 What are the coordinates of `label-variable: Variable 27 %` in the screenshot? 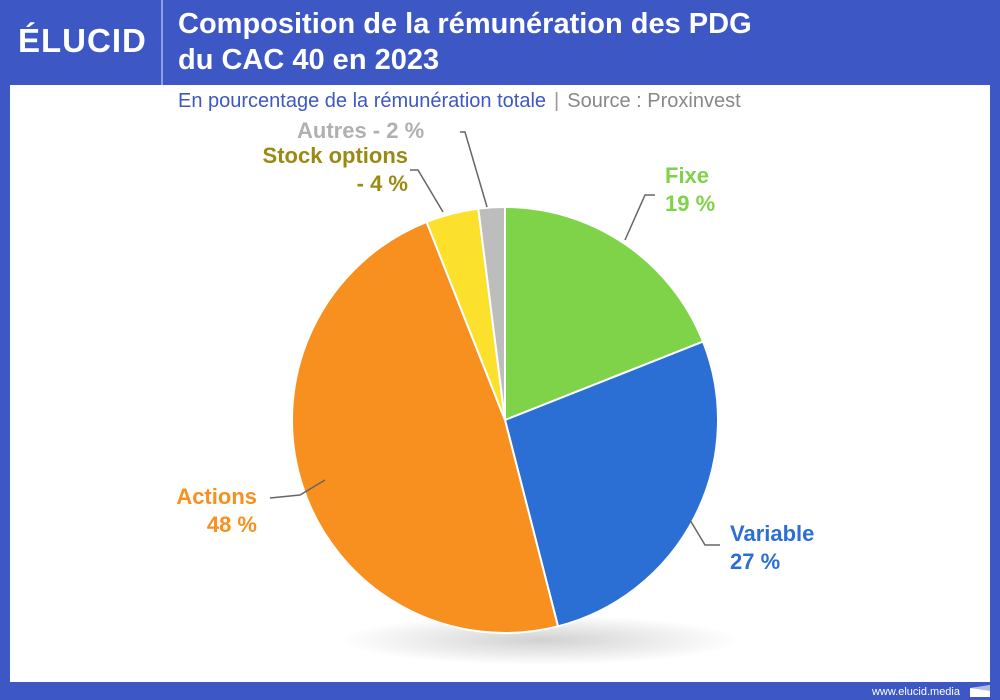 It's located at (772, 547).